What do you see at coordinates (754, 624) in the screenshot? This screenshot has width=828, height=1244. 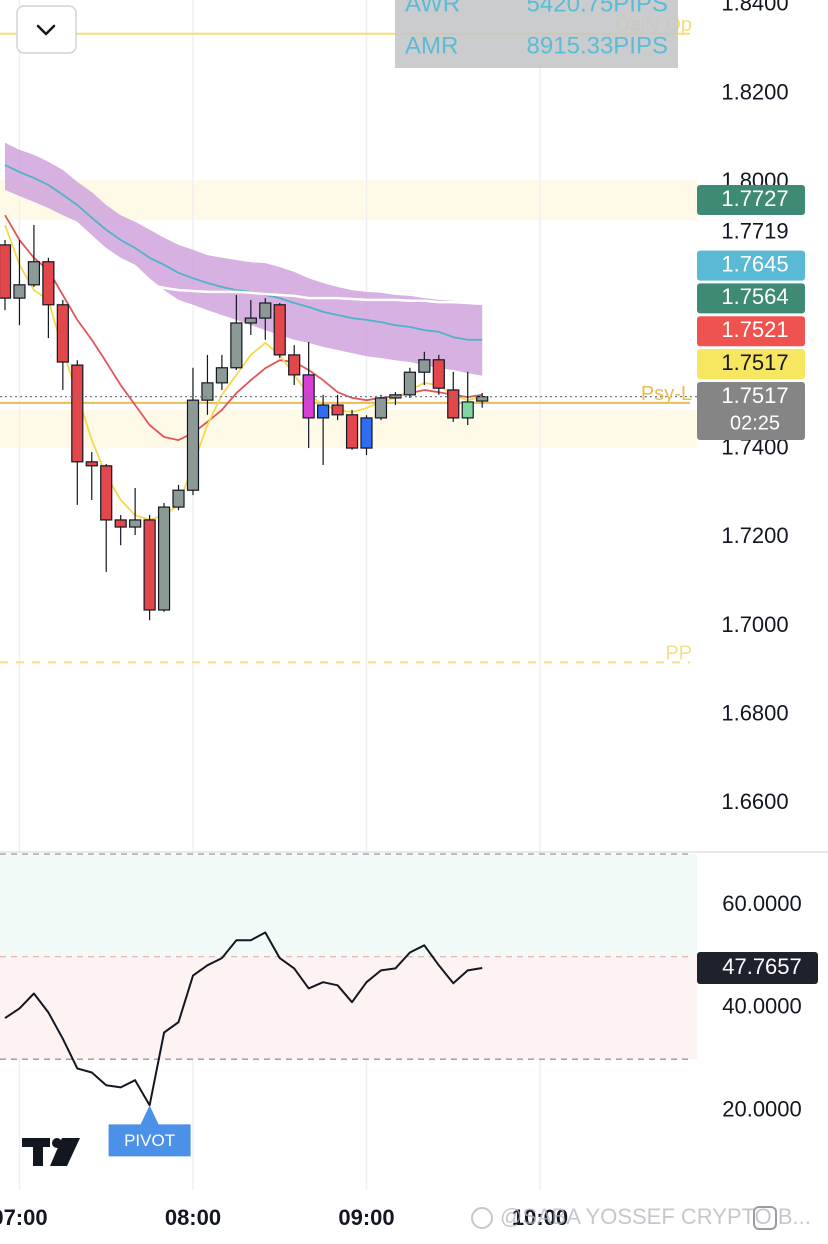 I see `y-tick-label: 1.7000` at bounding box center [754, 624].